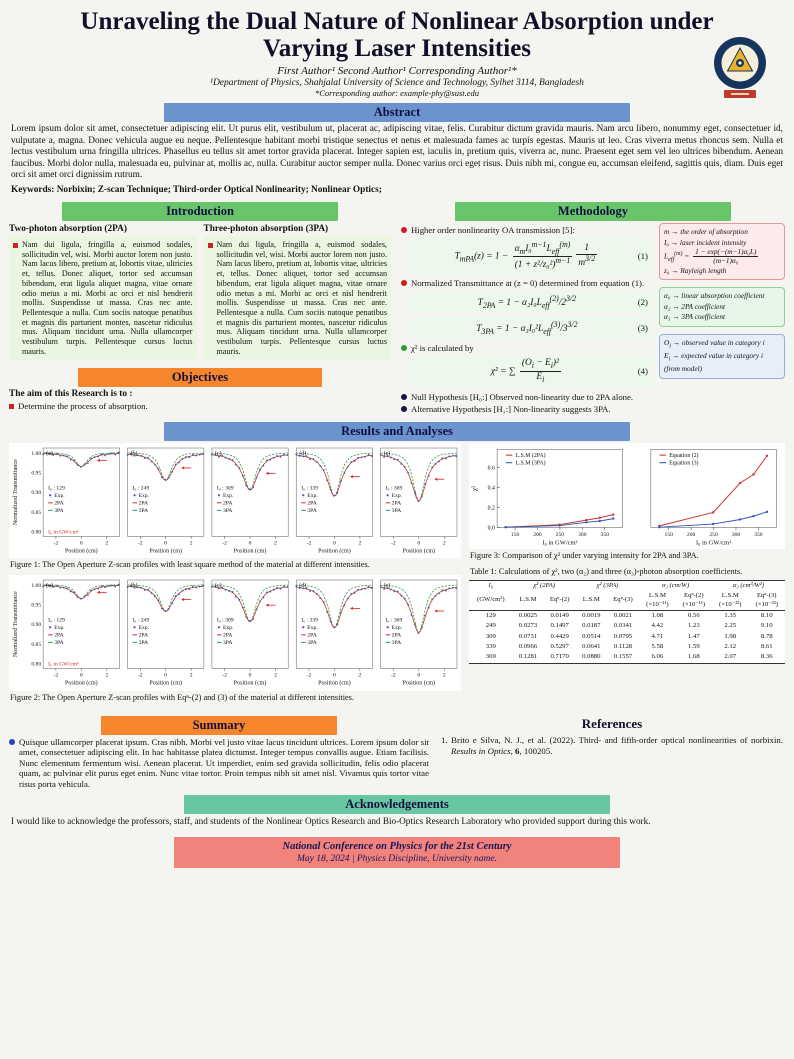 The height and width of the screenshot is (1059, 794). Describe the element at coordinates (475, 488) in the screenshot. I see `svg-text: χ²` at that location.